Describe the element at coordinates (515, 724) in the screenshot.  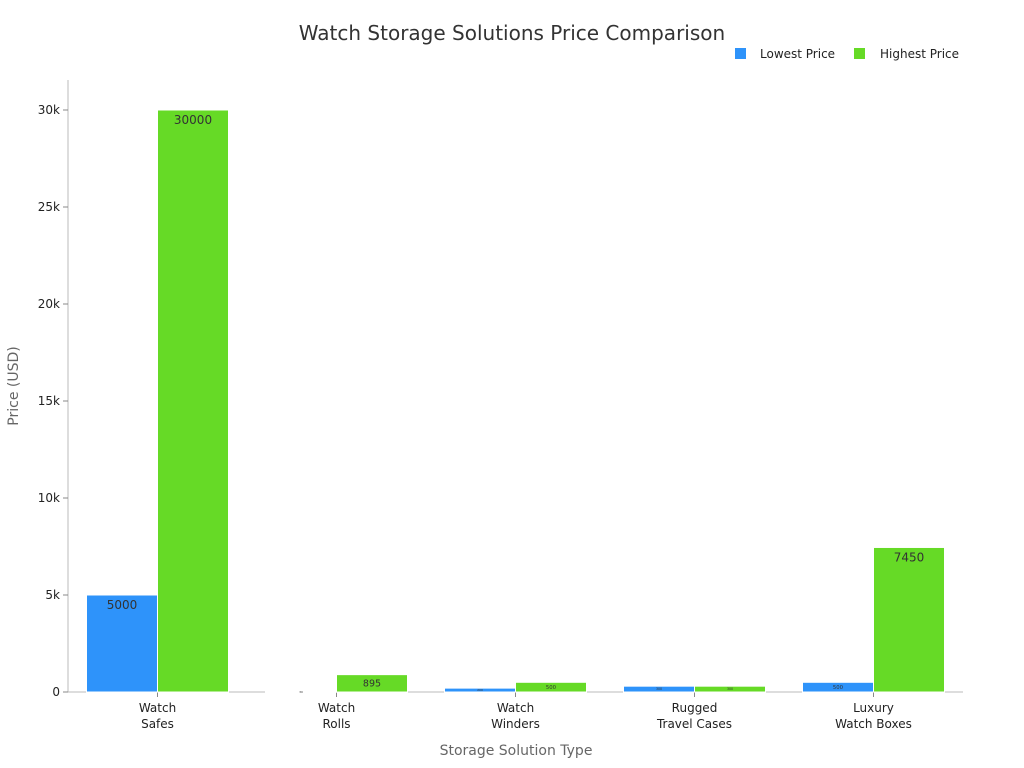
I see `category-label-line: Winders` at that location.